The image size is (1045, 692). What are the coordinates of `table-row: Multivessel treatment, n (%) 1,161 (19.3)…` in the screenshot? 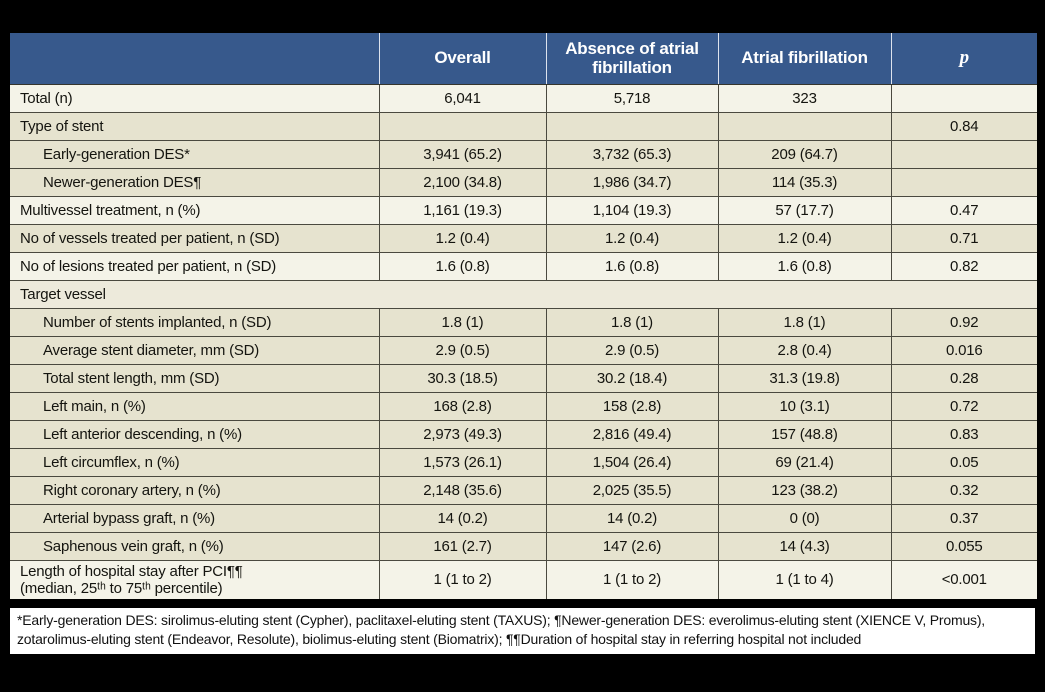 It's located at (523, 210).